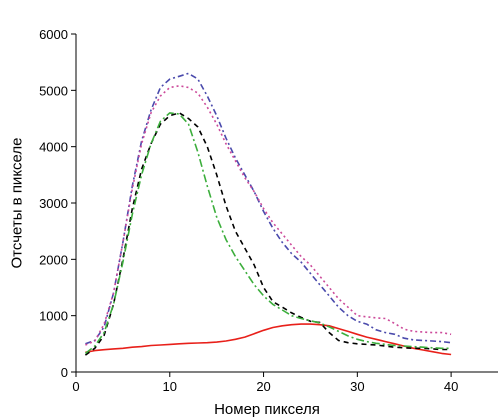  What do you see at coordinates (16, 203) in the screenshot?
I see `y-axis-title: Отсчеты в пикселе` at bounding box center [16, 203].